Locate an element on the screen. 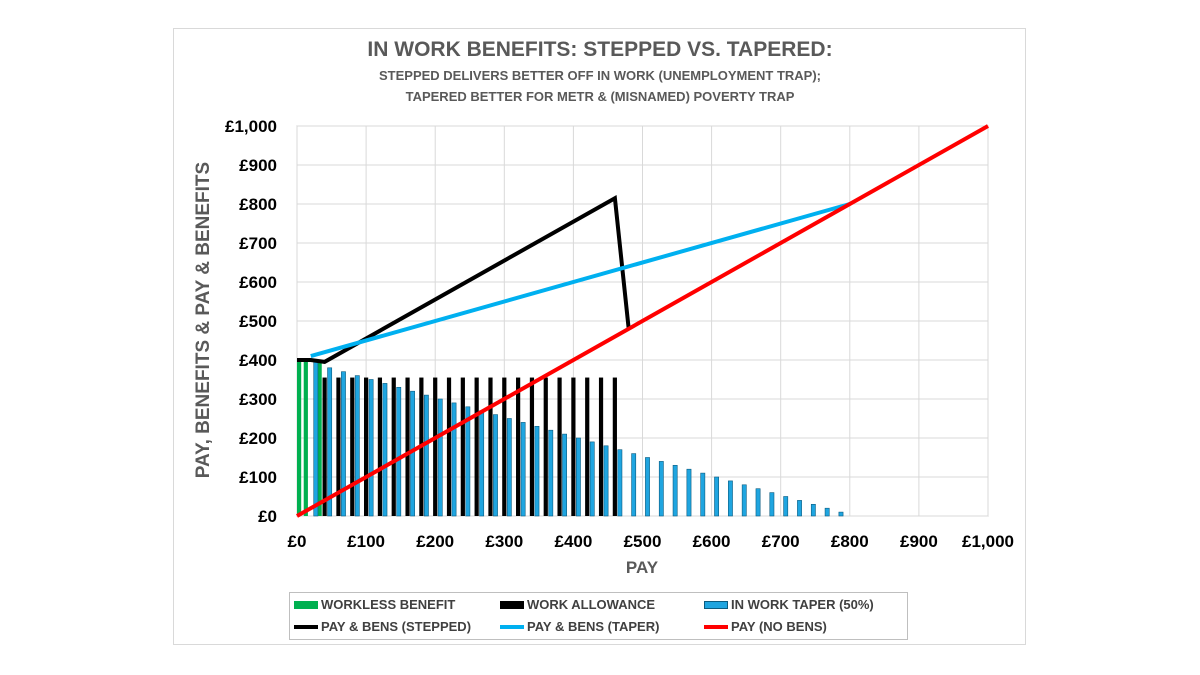  legend-swatch-pay-bens-stepped is located at coordinates (306, 626).